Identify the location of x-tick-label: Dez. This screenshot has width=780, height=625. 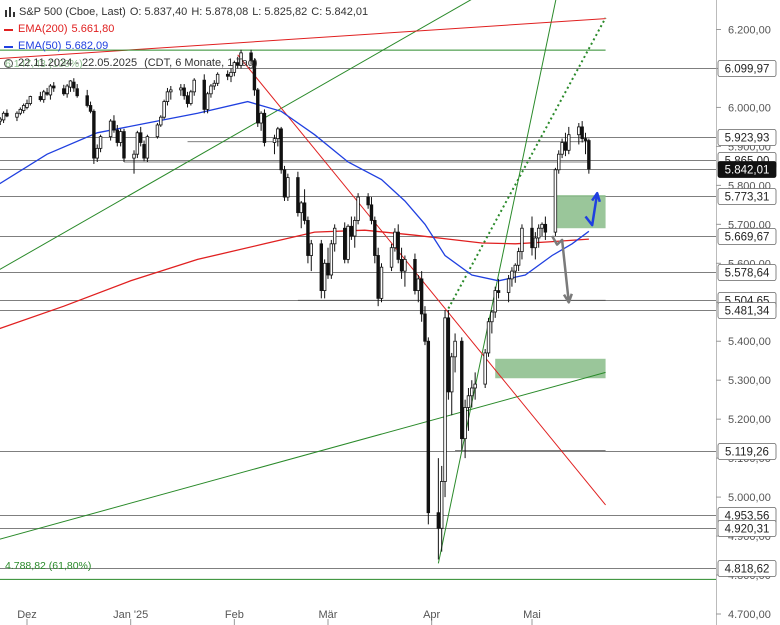
(27, 615).